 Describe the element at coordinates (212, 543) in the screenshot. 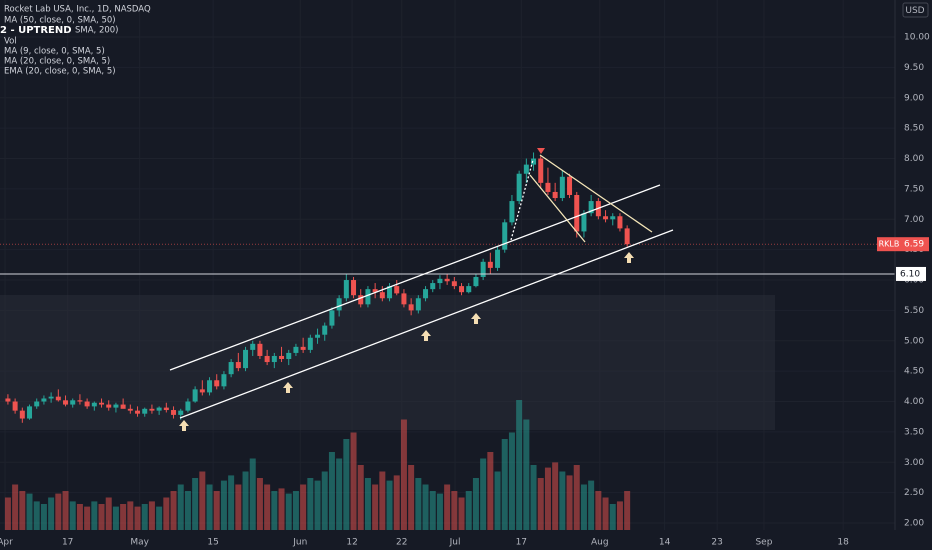

I see `x-tick-label: 15` at that location.